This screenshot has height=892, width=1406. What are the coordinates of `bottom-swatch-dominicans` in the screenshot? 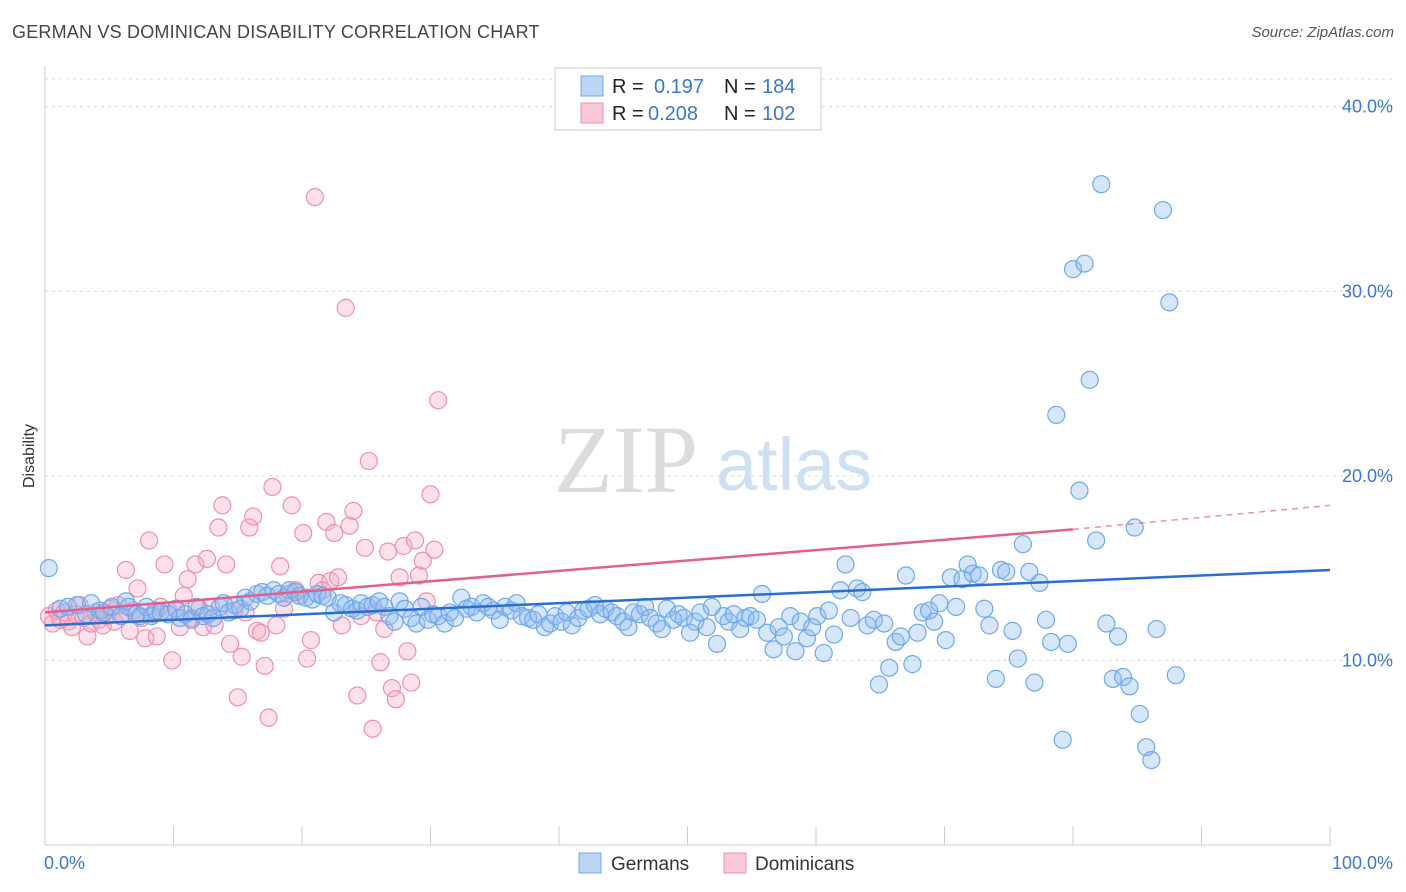 It's located at (735, 863).